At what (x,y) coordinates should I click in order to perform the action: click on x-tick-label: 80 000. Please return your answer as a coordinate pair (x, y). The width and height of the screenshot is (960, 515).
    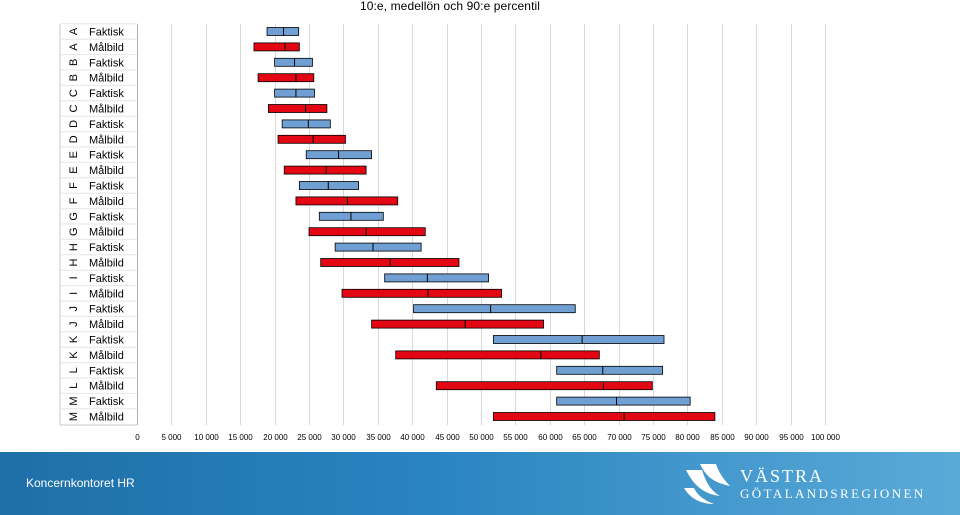
    Looking at the image, I should click on (687, 437).